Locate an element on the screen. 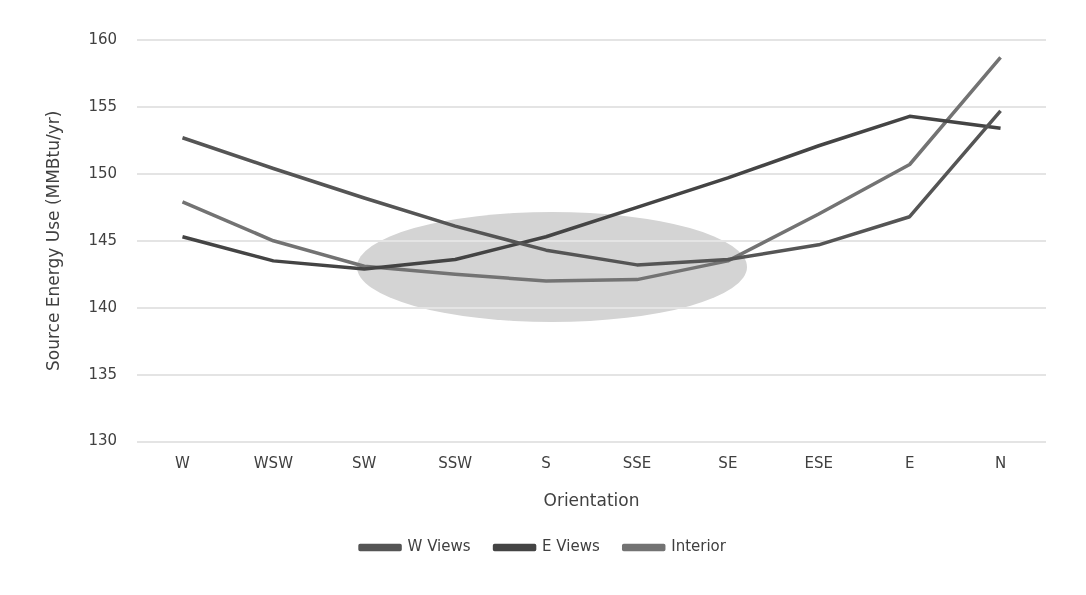 This screenshot has height=595, width=1086. x-tick-label: S is located at coordinates (546, 463).